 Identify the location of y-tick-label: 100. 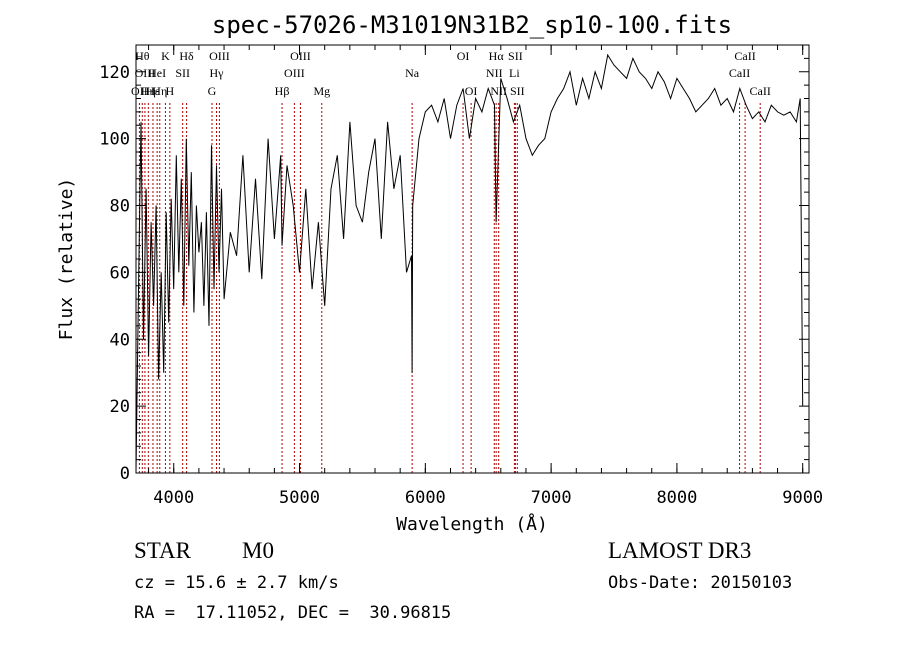
(114, 140).